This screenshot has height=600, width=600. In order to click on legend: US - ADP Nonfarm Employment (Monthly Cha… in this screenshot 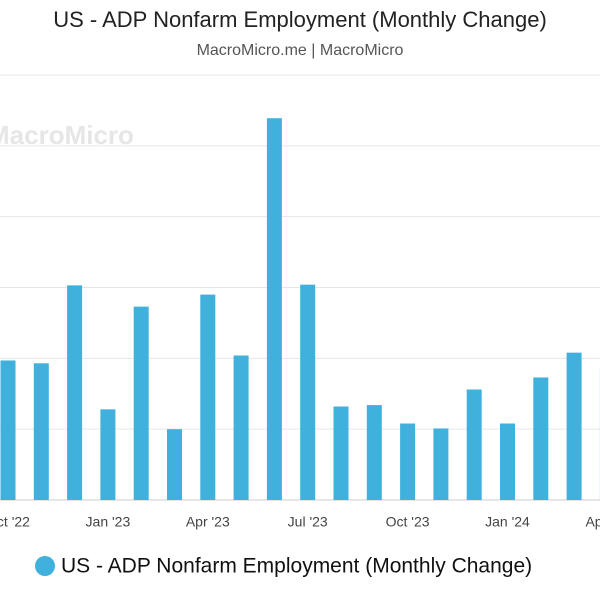, I will do `click(283, 566)`.